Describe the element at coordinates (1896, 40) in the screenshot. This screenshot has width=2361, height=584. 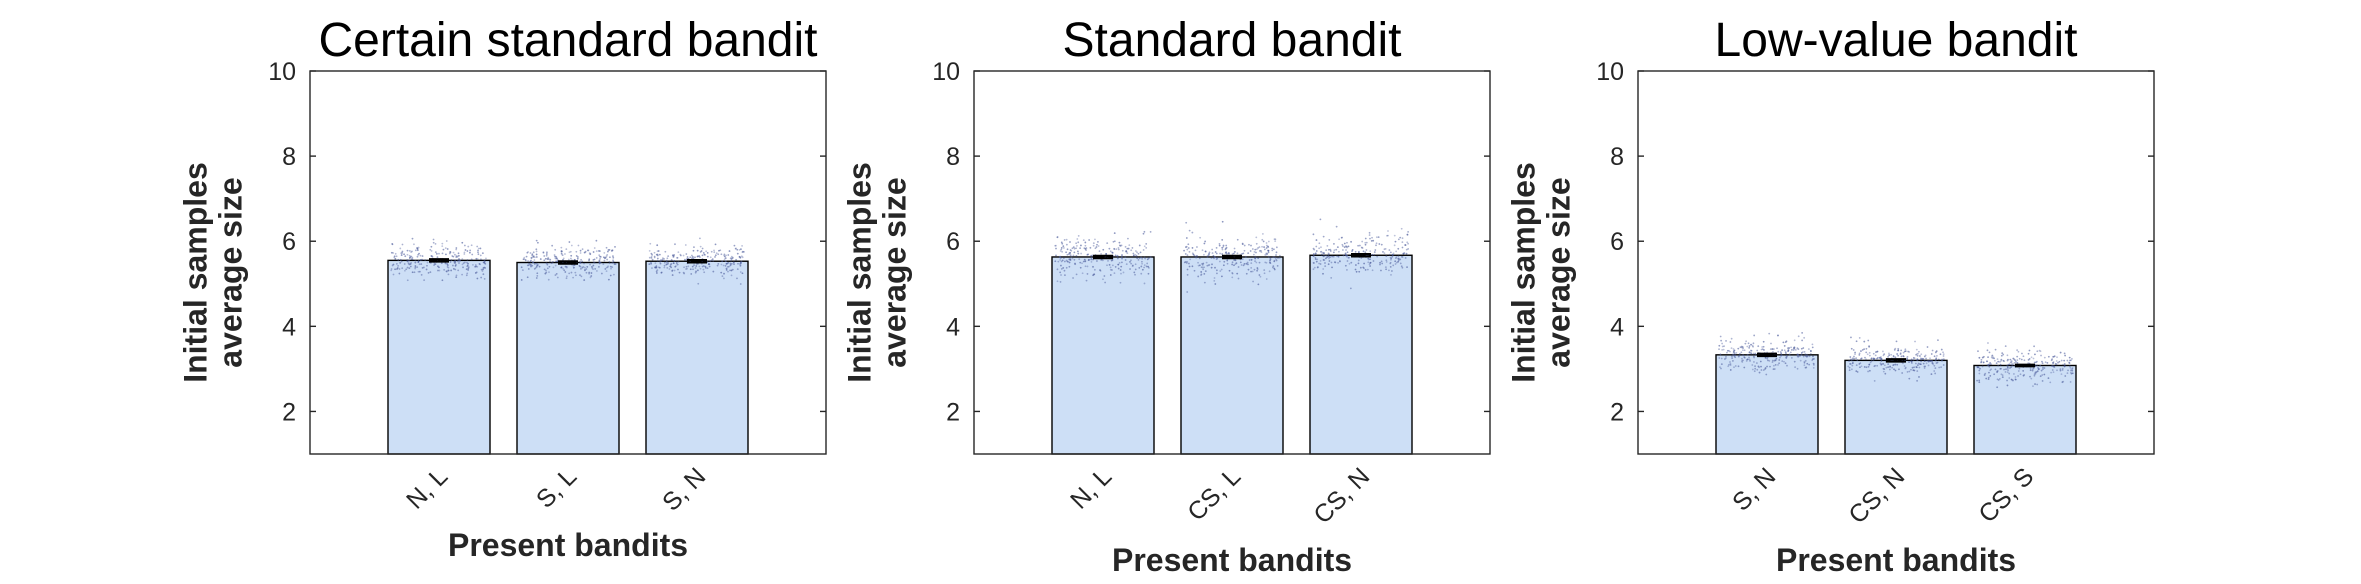
I see `chart-title: Low-value bandit` at that location.